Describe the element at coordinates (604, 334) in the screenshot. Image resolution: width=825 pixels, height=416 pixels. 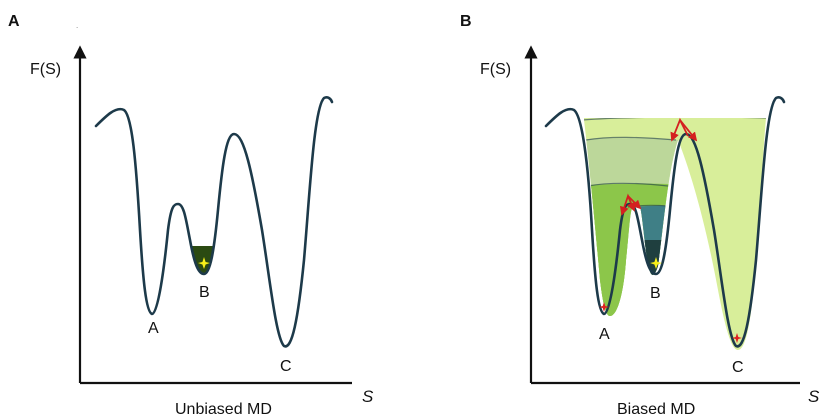
I see `panel-b-well-label-a: A` at that location.